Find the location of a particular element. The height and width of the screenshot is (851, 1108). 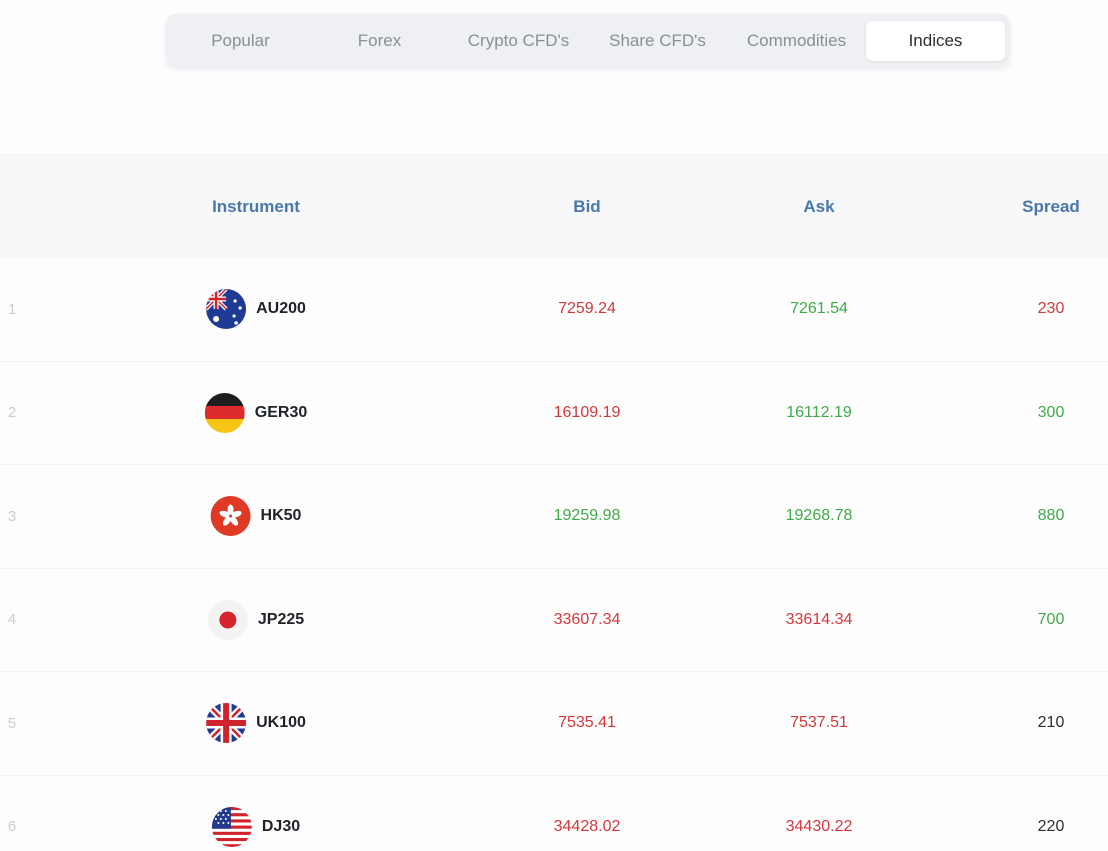

table-row: 6 is located at coordinates (554, 813).